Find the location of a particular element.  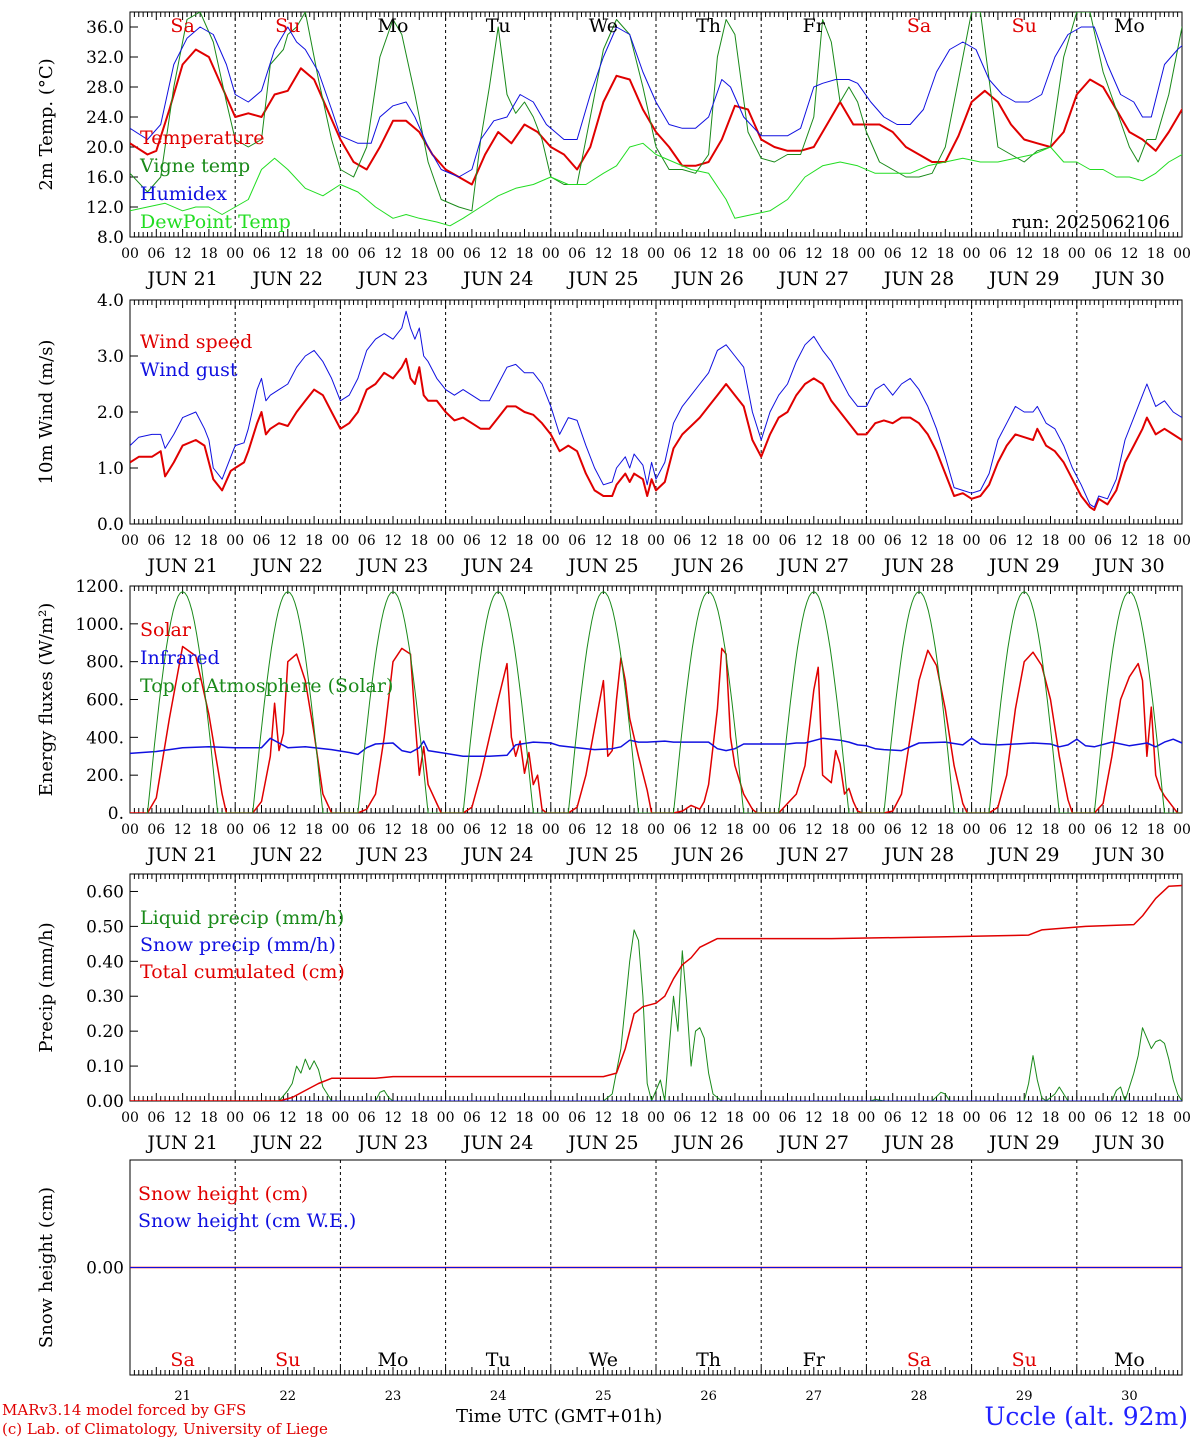

legend-entry: Wind speed is located at coordinates (196, 342).